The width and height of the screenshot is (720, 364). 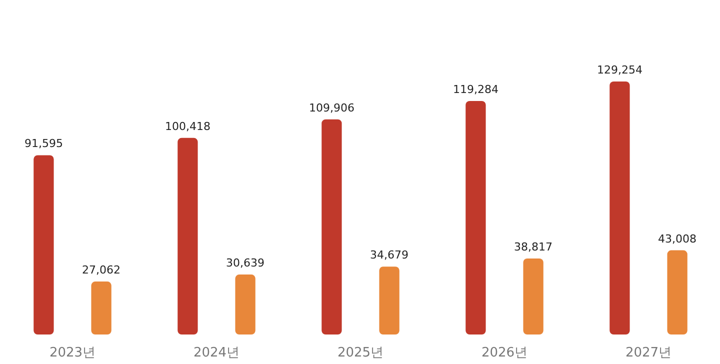 I want to click on data-label: 34,679, so click(x=389, y=255).